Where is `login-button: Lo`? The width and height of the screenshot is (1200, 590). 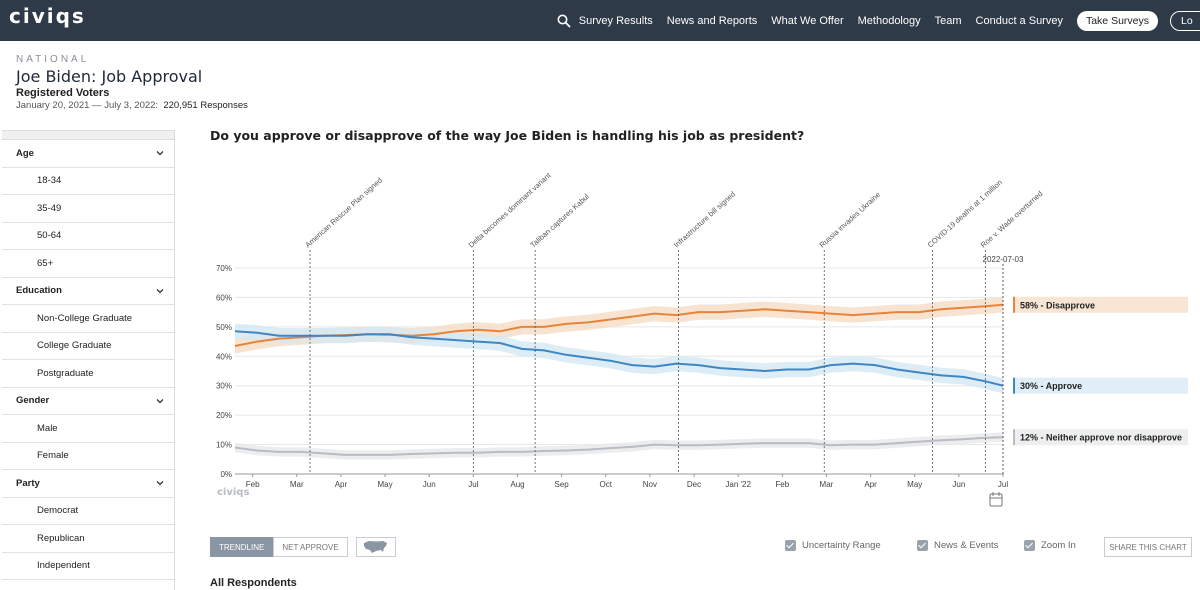 login-button: Lo is located at coordinates (1185, 20).